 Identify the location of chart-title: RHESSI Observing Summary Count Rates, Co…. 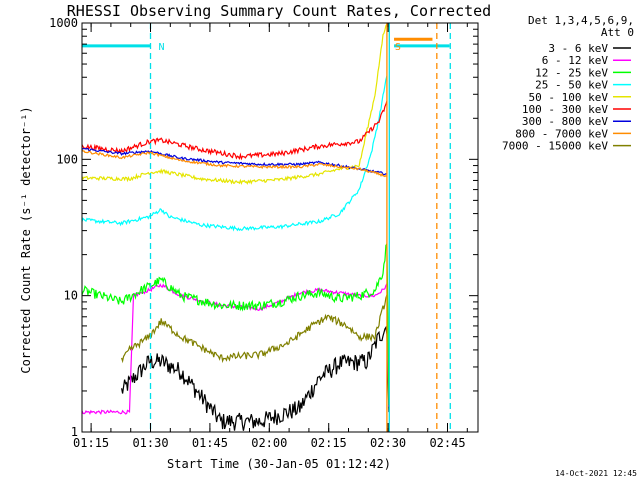
(279, 11).